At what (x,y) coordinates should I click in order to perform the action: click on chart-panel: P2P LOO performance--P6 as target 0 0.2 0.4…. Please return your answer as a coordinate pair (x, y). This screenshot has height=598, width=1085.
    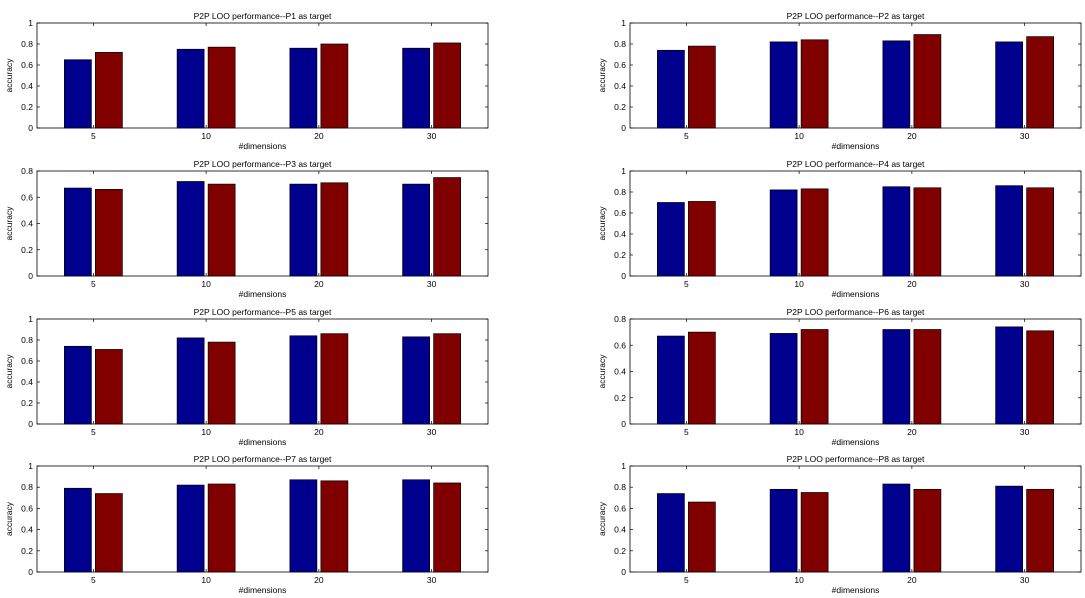
    Looking at the image, I should click on (839, 377).